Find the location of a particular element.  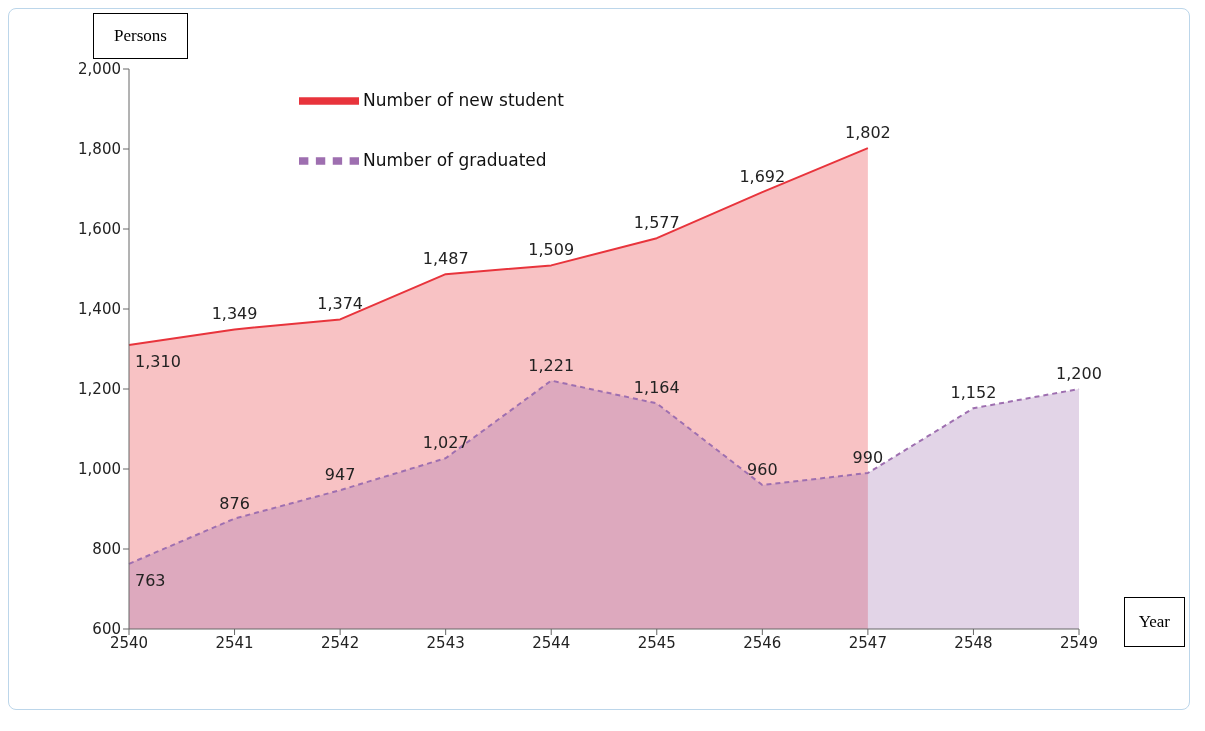

data-label: 1,509 is located at coordinates (551, 250).